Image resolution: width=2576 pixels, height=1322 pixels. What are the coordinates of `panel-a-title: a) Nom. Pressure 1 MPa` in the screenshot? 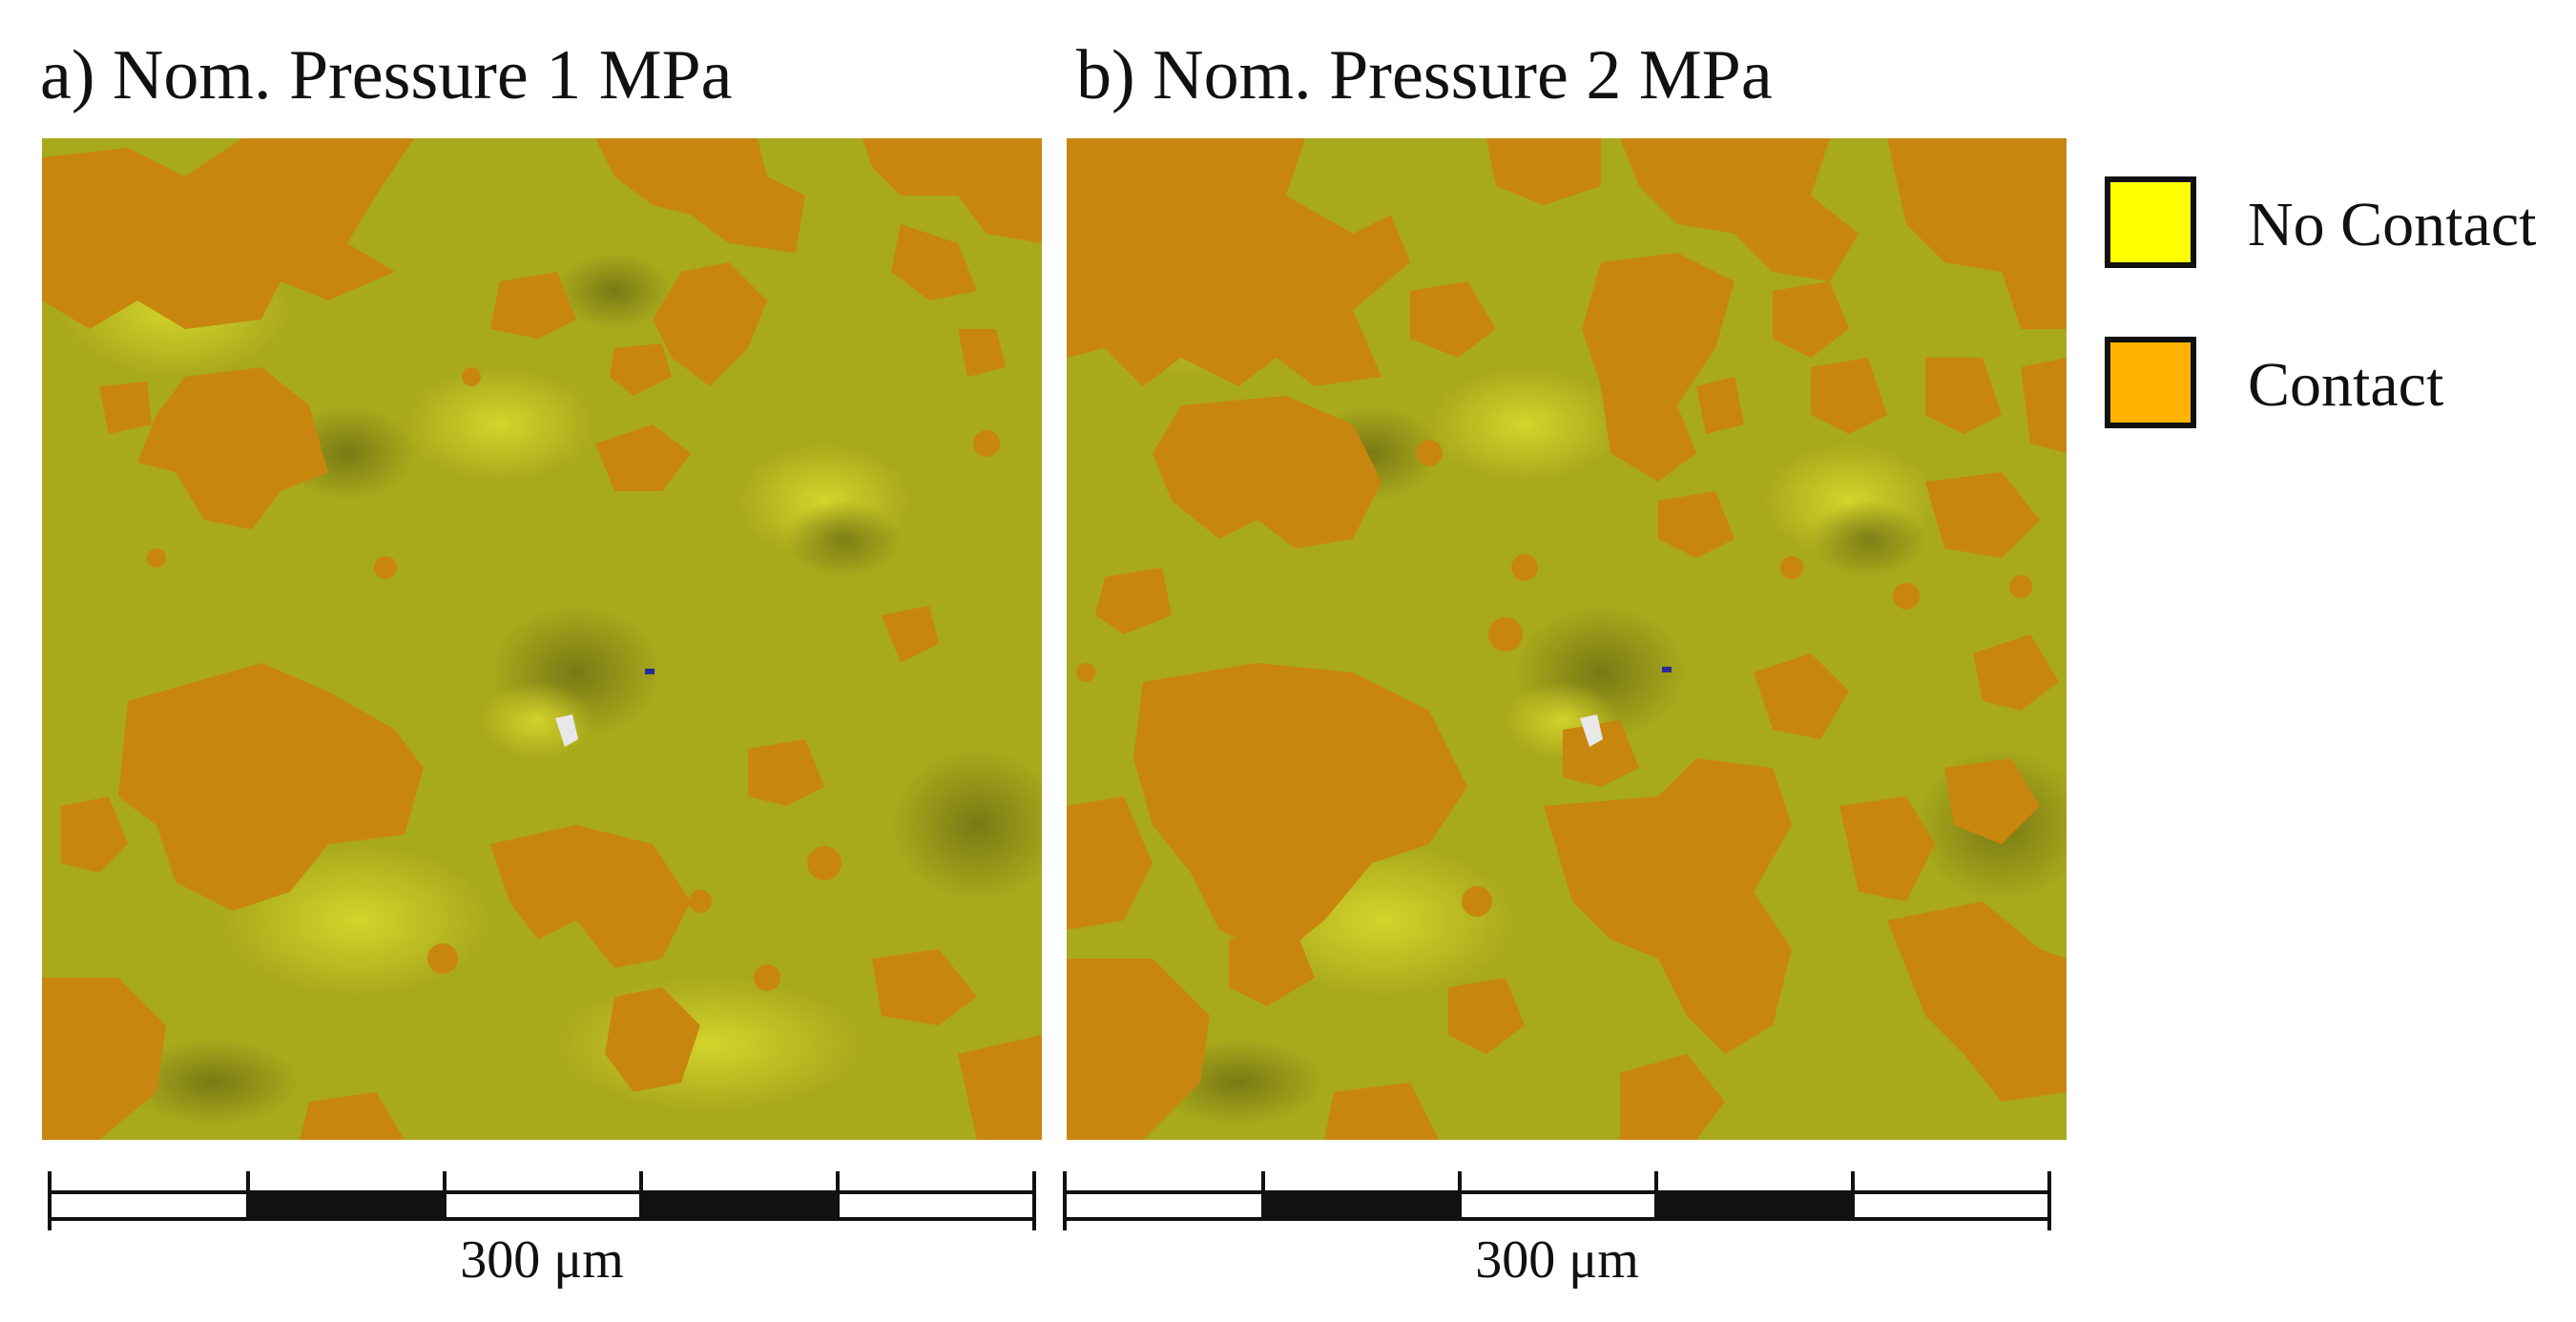 It's located at (386, 75).